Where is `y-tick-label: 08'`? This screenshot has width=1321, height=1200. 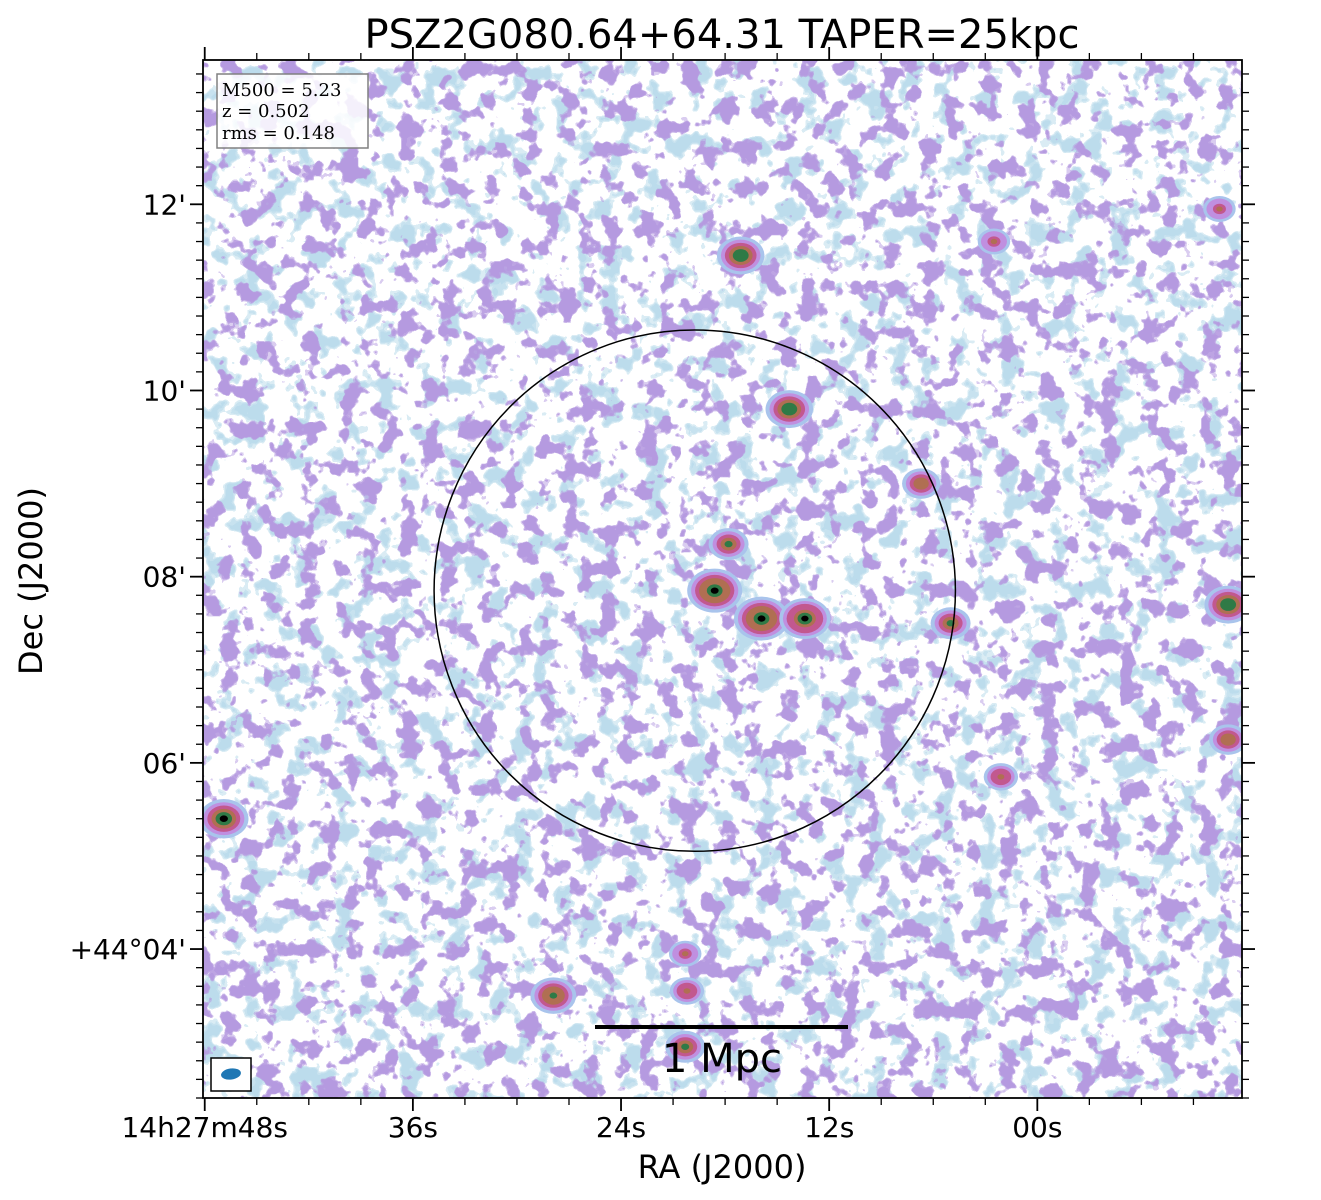
y-tick-label: 08' is located at coordinates (164, 577).